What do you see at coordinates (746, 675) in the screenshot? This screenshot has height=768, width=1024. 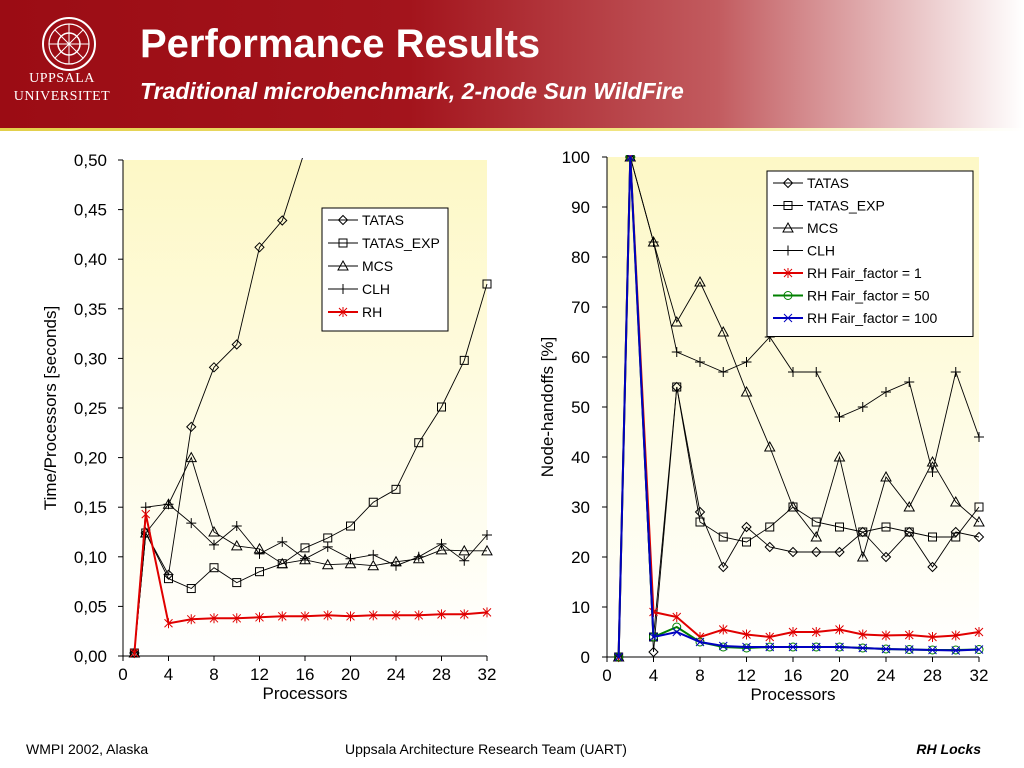 I see `x-tick-label: 12` at bounding box center [746, 675].